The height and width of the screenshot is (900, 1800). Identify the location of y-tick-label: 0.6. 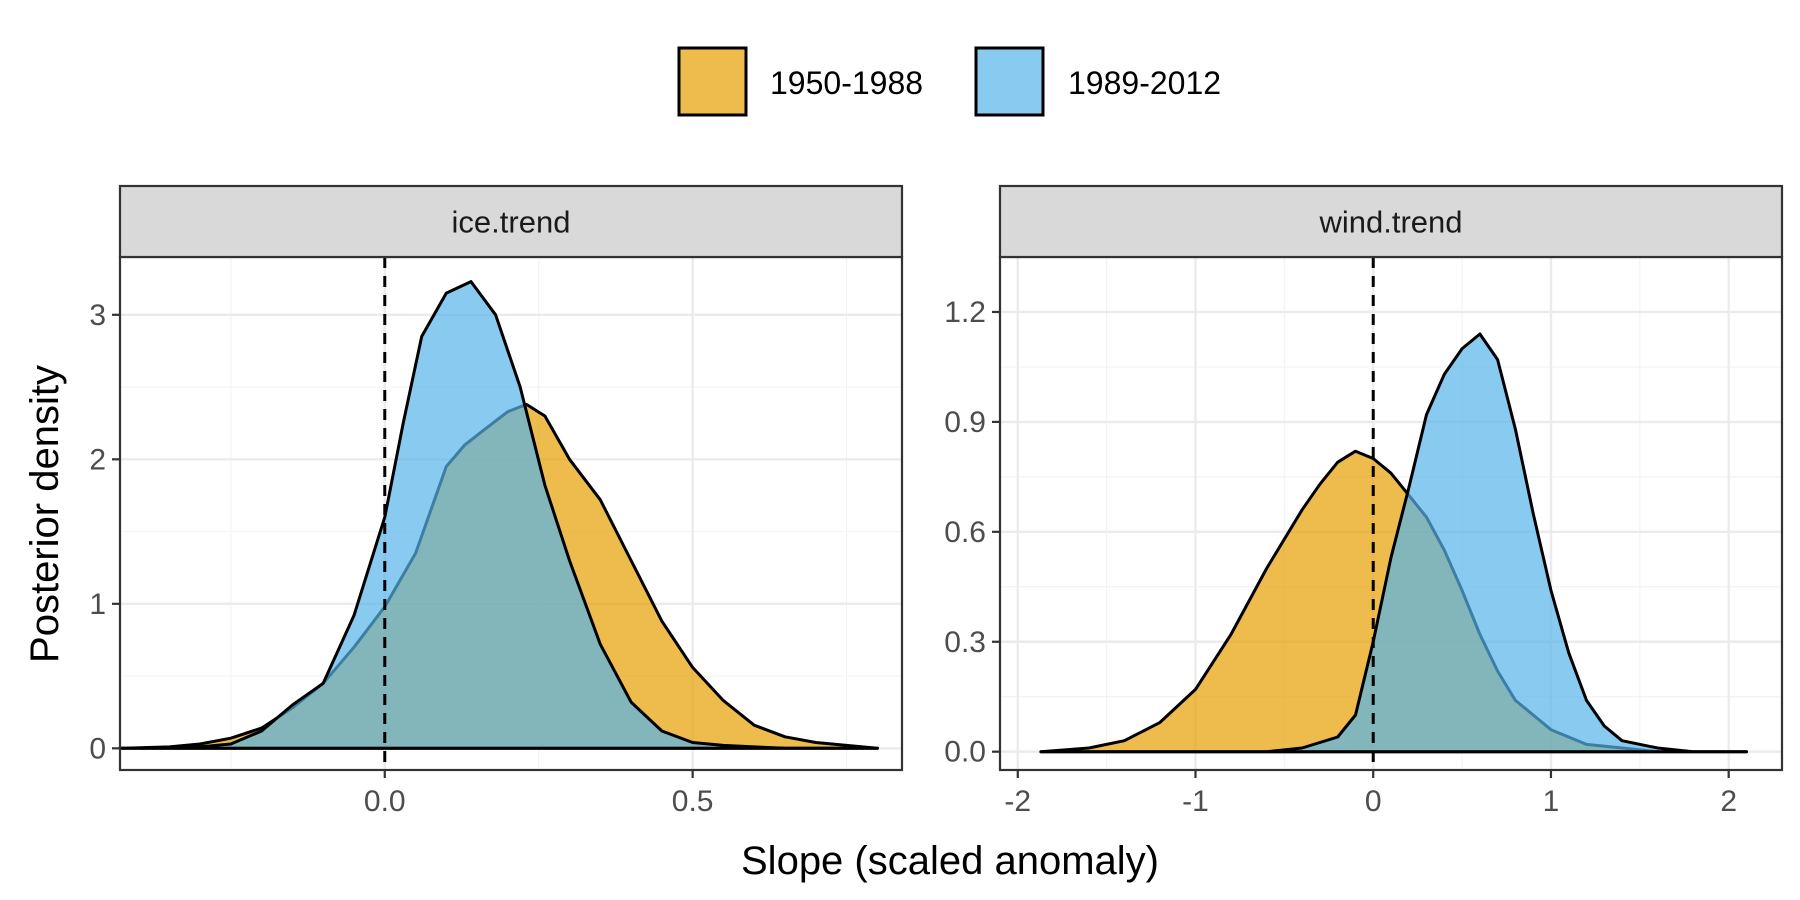
(965, 532).